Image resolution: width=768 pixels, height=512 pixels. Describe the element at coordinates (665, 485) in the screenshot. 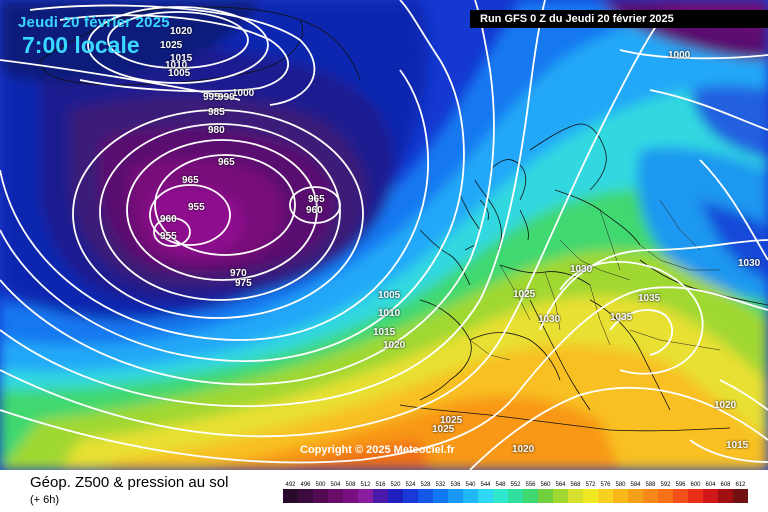

I see `colorbar-tick-label: 592` at that location.